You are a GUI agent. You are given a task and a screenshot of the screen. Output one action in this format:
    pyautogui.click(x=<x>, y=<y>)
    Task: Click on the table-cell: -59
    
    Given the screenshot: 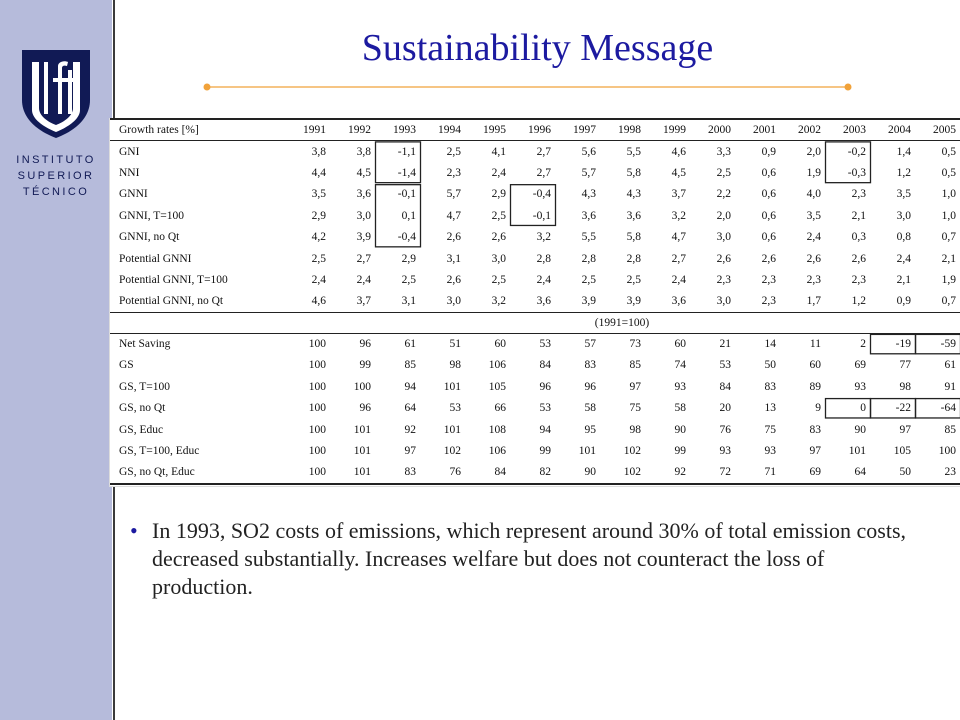 What is the action you would take?
    pyautogui.click(x=948, y=344)
    